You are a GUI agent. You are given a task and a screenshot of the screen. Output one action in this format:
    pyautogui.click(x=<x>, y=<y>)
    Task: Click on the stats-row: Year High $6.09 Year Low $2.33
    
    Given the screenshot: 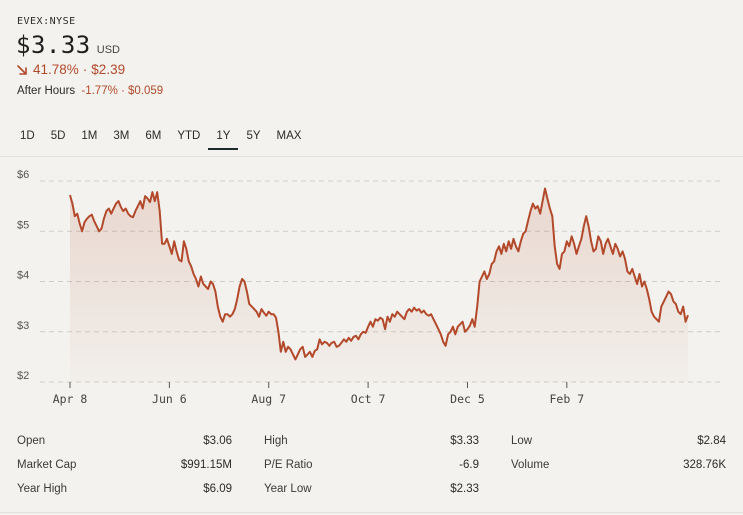 What is the action you would take?
    pyautogui.click(x=371, y=489)
    